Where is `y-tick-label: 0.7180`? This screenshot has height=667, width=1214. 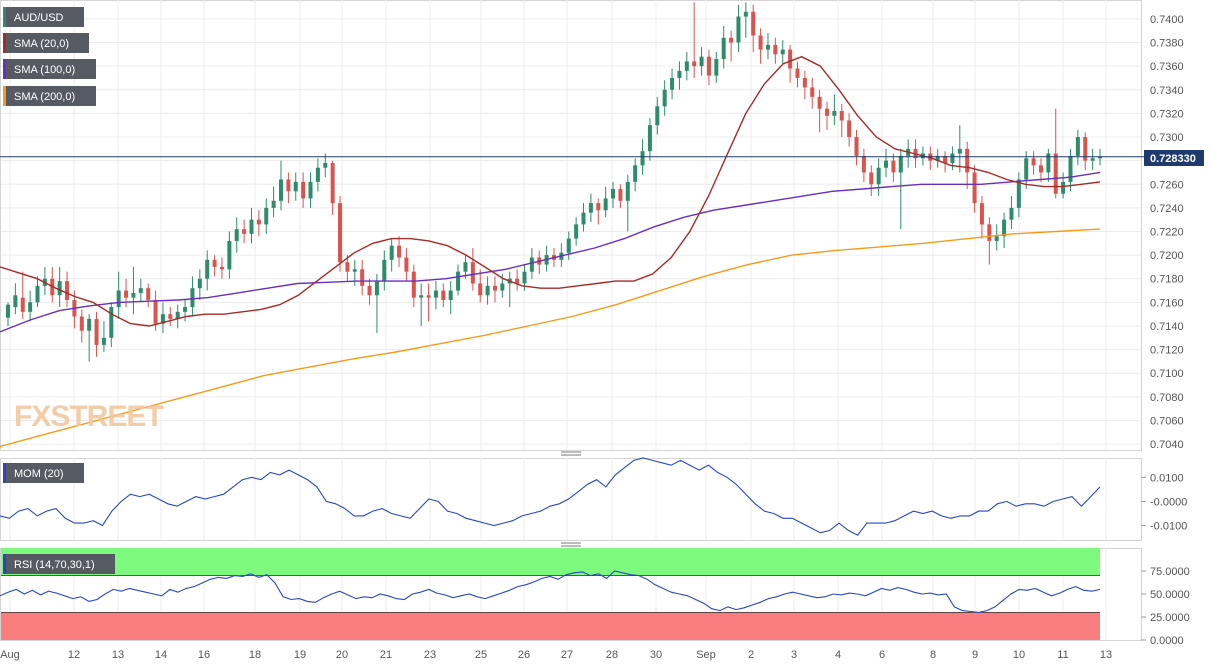 y-tick-label: 0.7180 is located at coordinates (1167, 280).